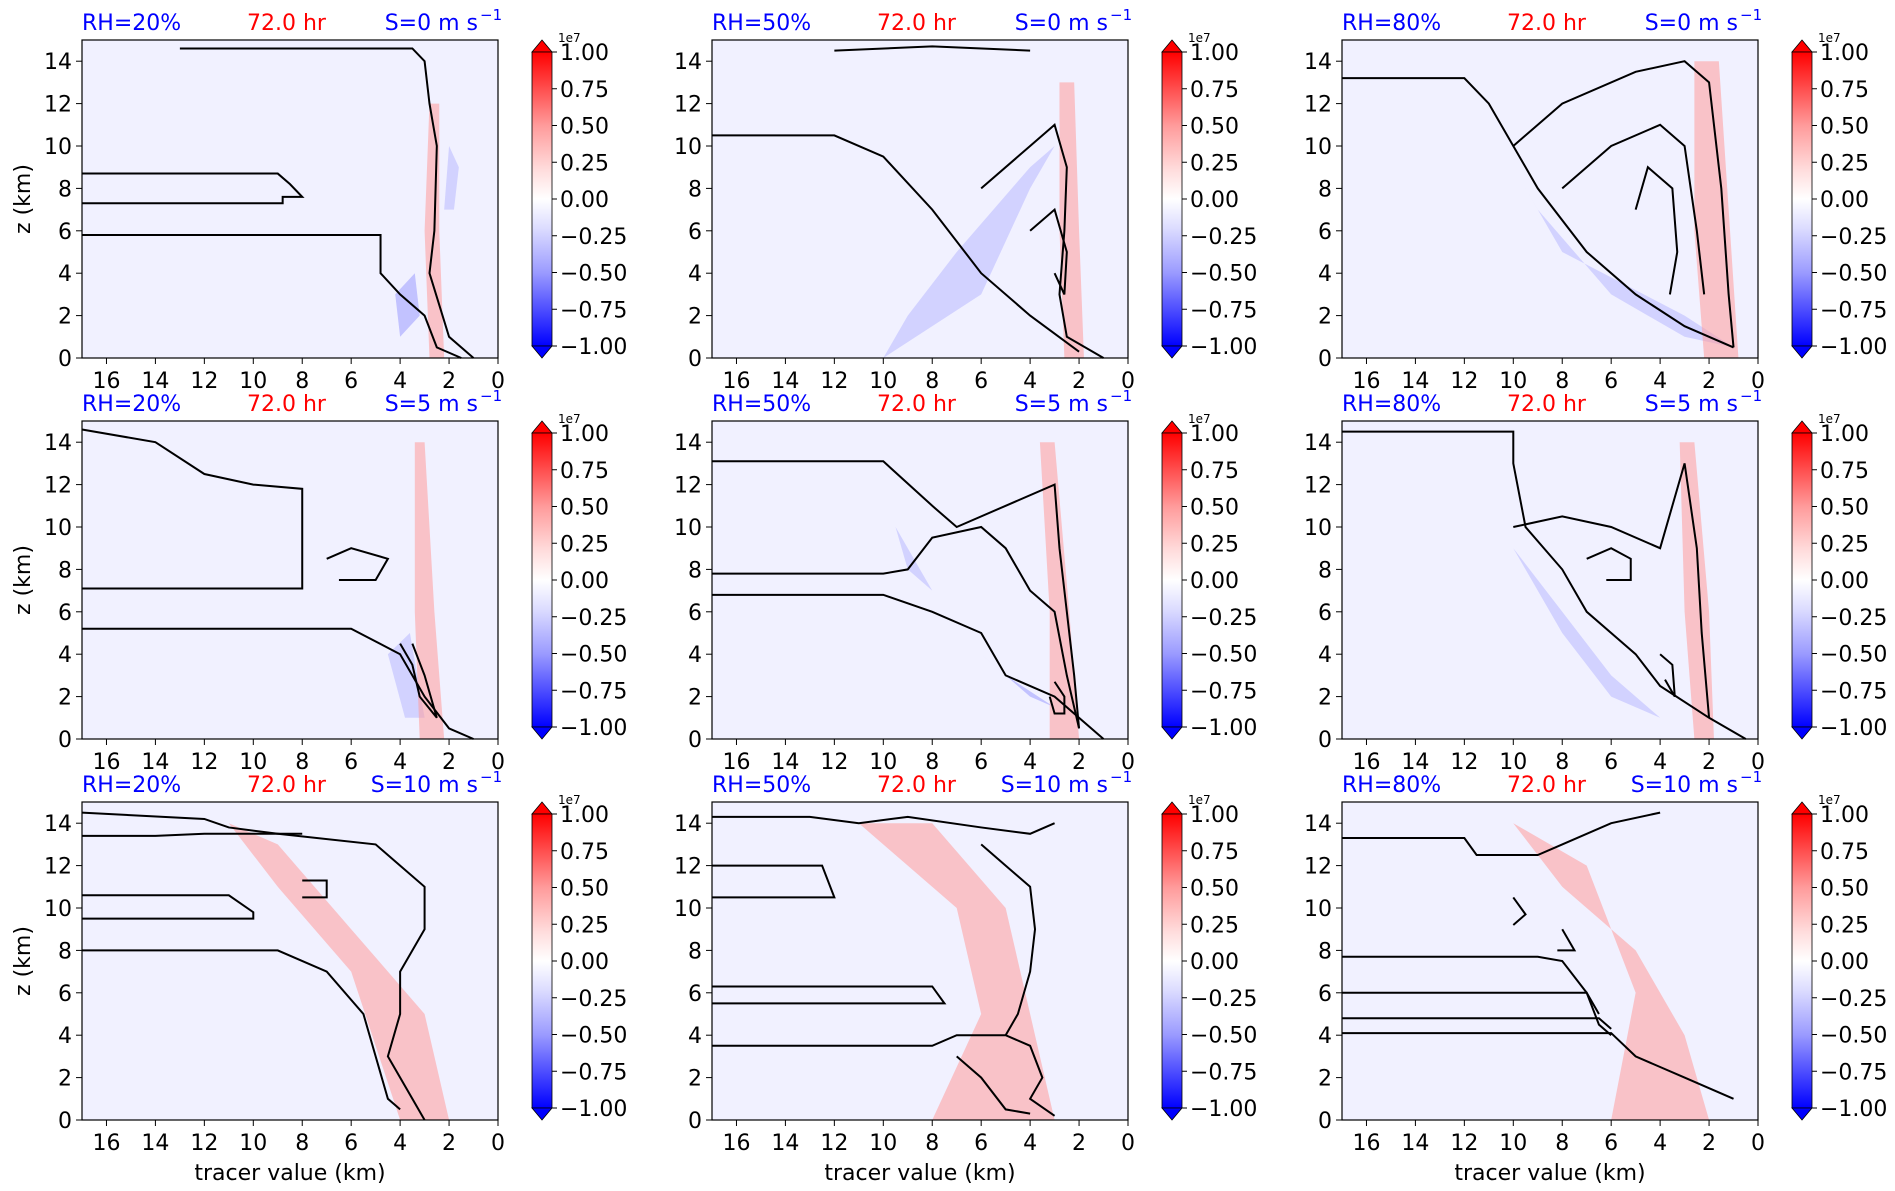 Image resolution: width=1895 pixels, height=1191 pixels. Describe the element at coordinates (919, 1173) in the screenshot. I see `x-axis-label: tracer value (km)` at that location.